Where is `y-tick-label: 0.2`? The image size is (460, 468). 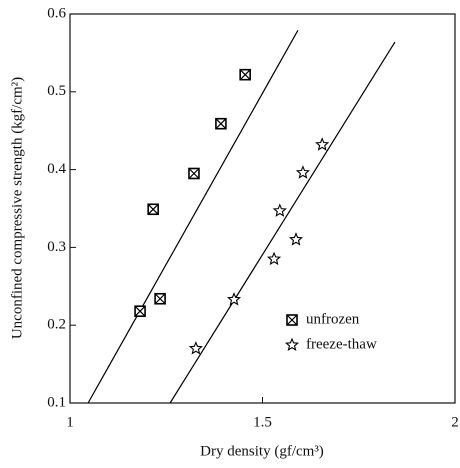 y-tick-label: 0.2 is located at coordinates (56, 325).